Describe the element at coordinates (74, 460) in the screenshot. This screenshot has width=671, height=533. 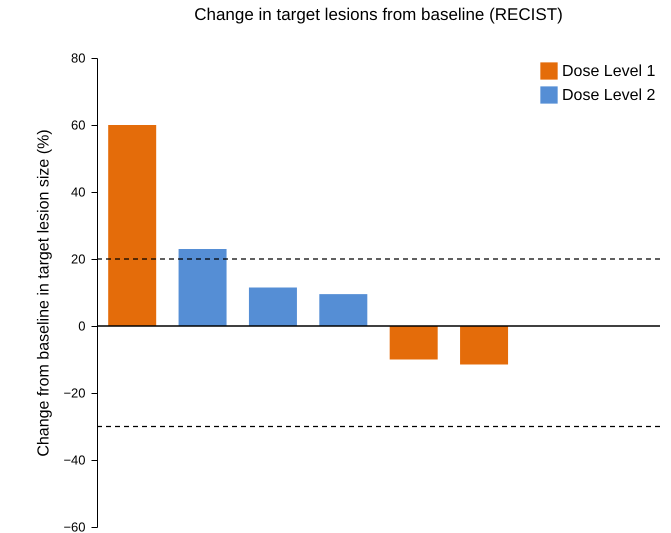
I see `y-tick-label: −40` at that location.